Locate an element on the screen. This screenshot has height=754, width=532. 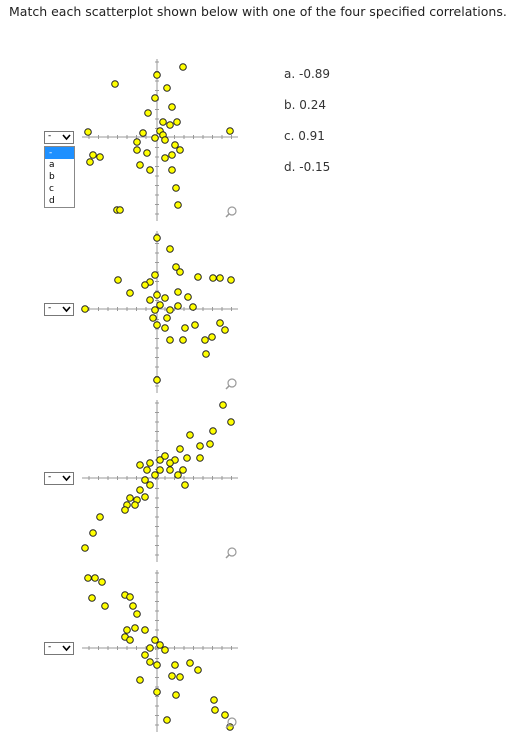
menu-item: b is located at coordinates (52, 177).